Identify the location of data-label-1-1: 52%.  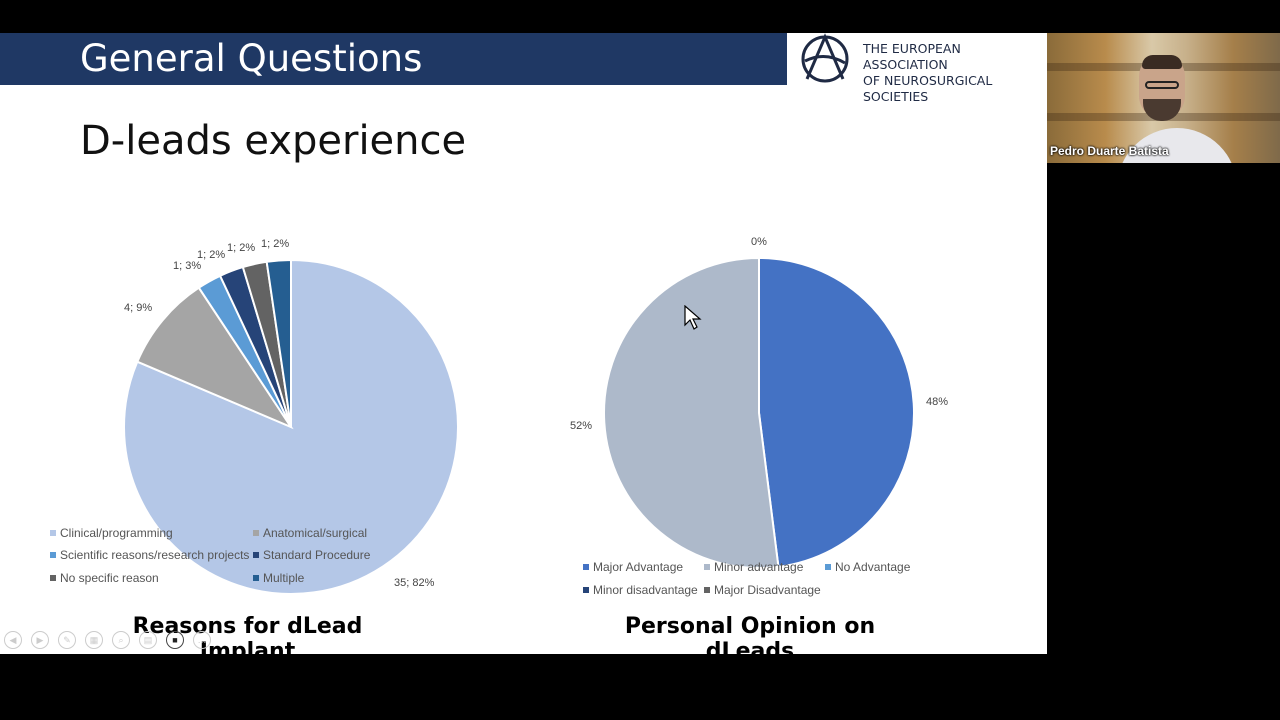
(581, 426).